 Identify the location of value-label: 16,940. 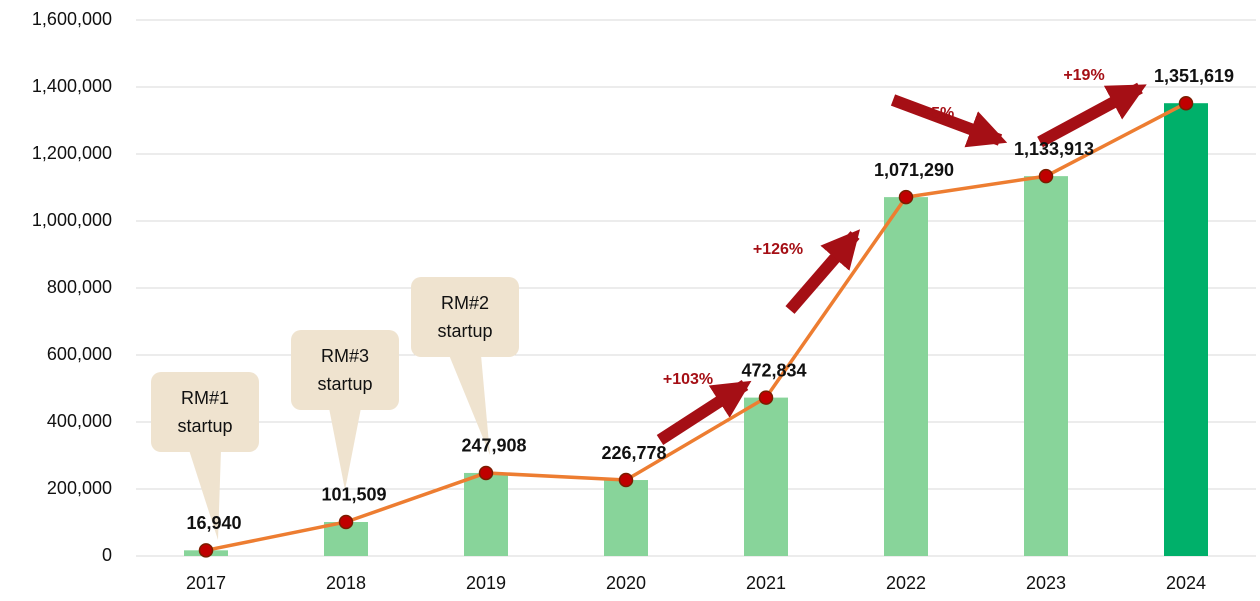
(213, 523).